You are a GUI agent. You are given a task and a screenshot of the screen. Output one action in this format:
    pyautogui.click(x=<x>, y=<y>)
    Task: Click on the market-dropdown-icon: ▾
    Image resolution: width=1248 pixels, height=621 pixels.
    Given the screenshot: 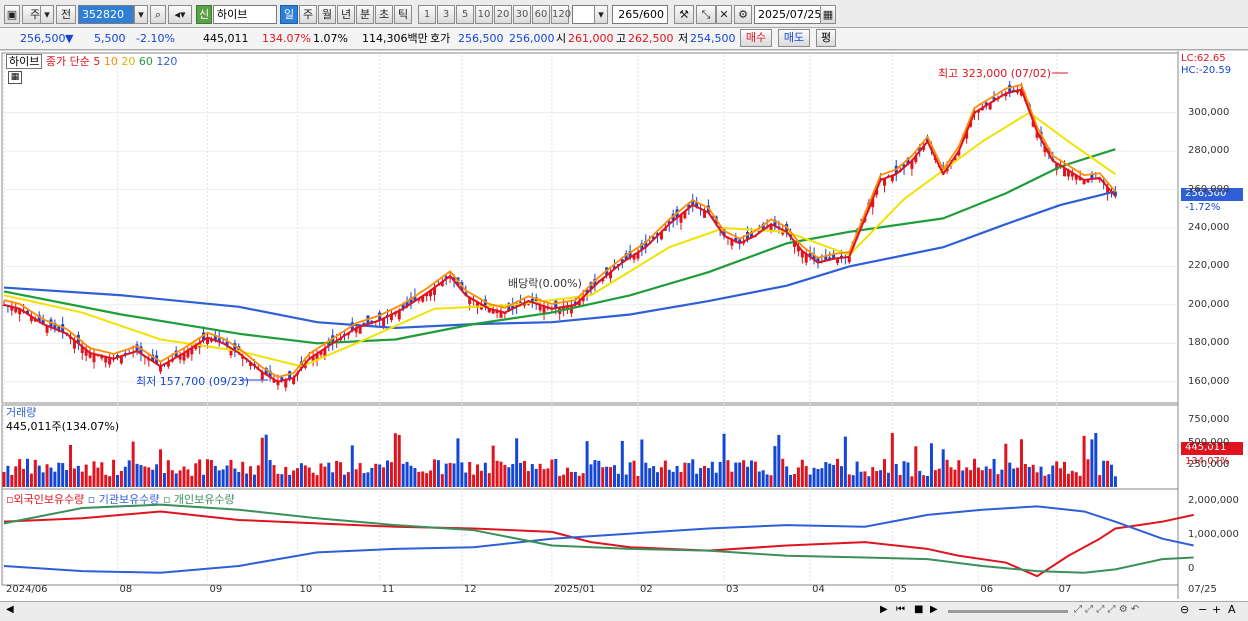 What is the action you would take?
    pyautogui.click(x=47, y=14)
    